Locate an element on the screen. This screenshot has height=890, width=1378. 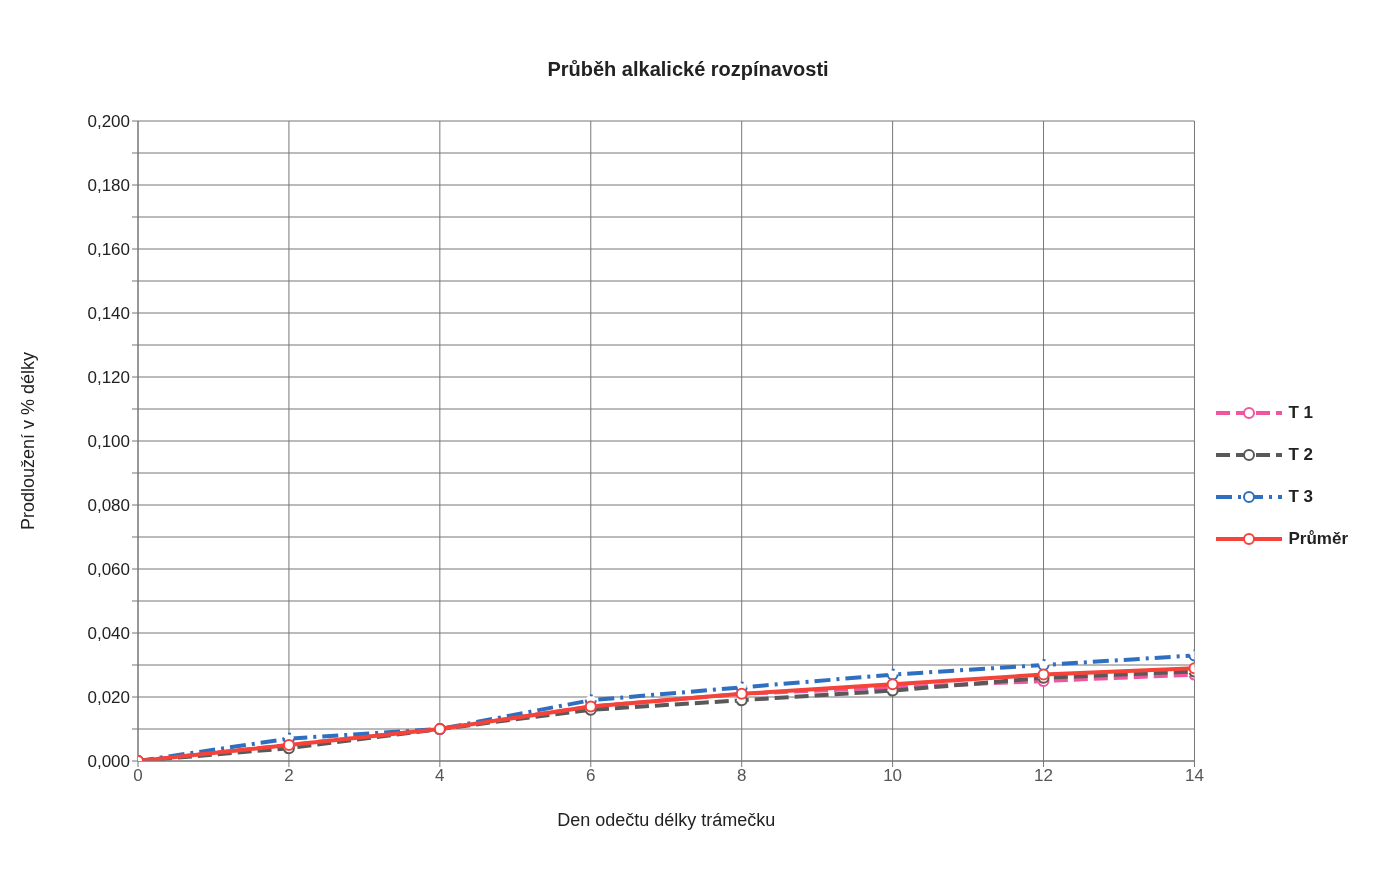
y-tick-label: 0,200 is located at coordinates (108, 122).